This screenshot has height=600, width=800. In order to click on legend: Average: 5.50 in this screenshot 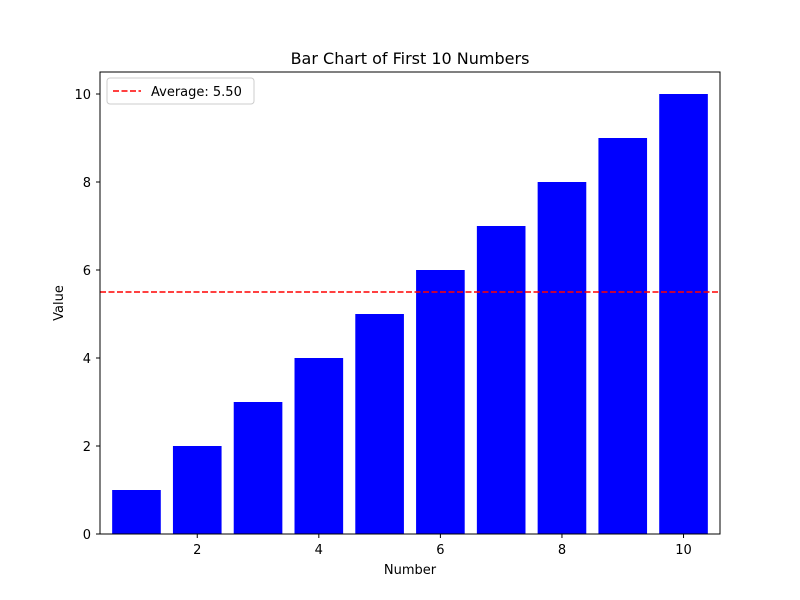, I will do `click(180, 91)`.